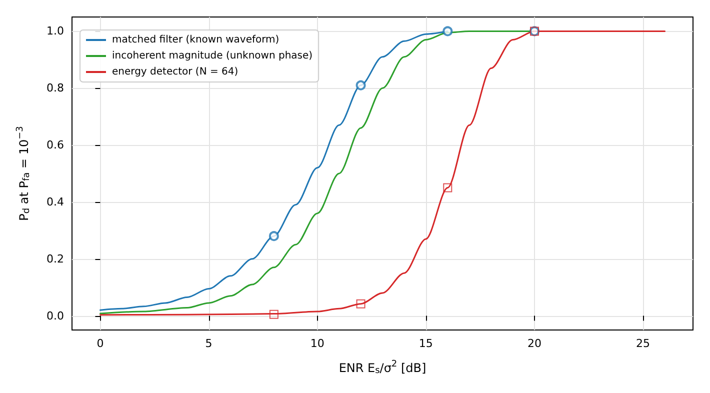 The width and height of the screenshot is (710, 393). I want to click on y-tick-label: 0.4, so click(55, 201).